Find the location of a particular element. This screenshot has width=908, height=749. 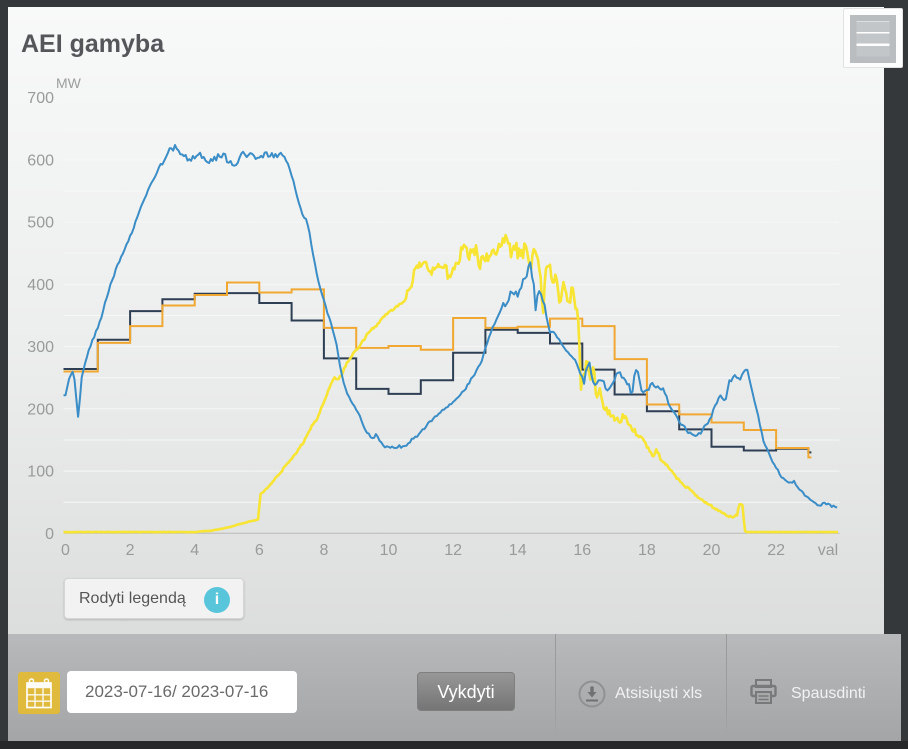

svg-text: 200 is located at coordinates (40, 409).